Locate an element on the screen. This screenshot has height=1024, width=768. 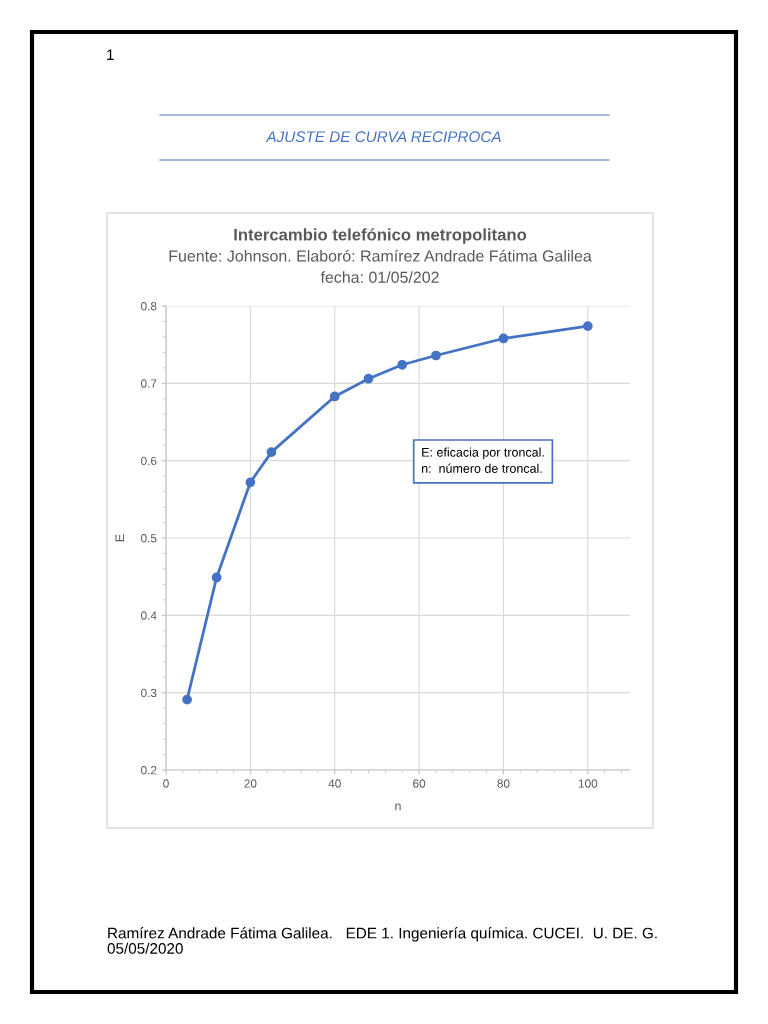
chart-subtitle: Fuente: Johnson. Elaboró: Ramírez Andrade Fátima Galilea fecha: 01/05/202 is located at coordinates (380, 266).